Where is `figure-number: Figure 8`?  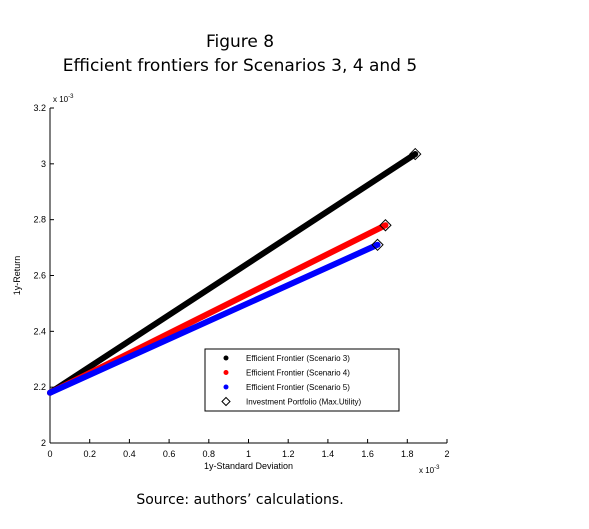
figure-number: Figure 8 is located at coordinates (240, 42).